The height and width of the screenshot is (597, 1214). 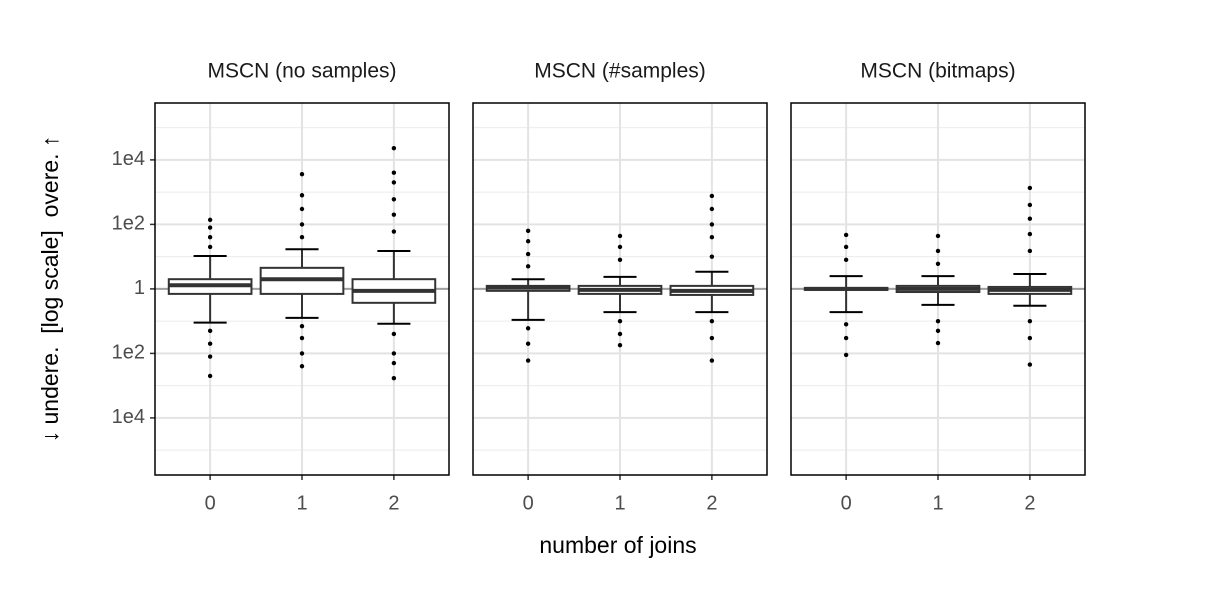 What do you see at coordinates (139, 288) in the screenshot?
I see `y-tick-label: 1` at bounding box center [139, 288].